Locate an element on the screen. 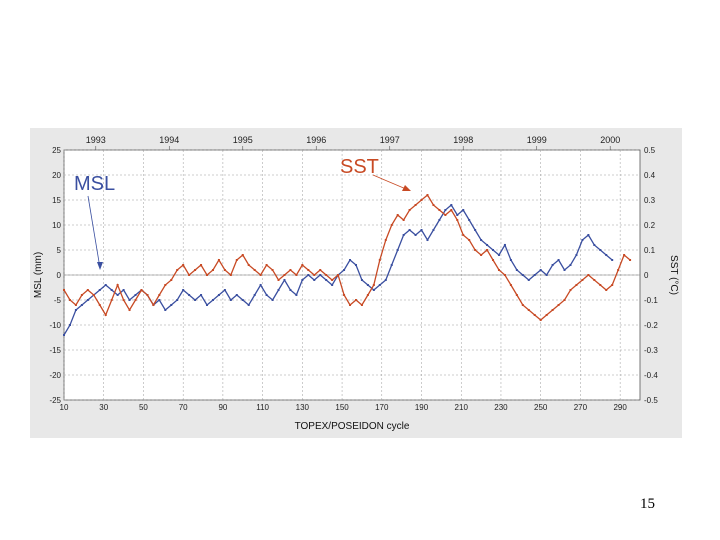  msl-arrow-head is located at coordinates (100, 266).